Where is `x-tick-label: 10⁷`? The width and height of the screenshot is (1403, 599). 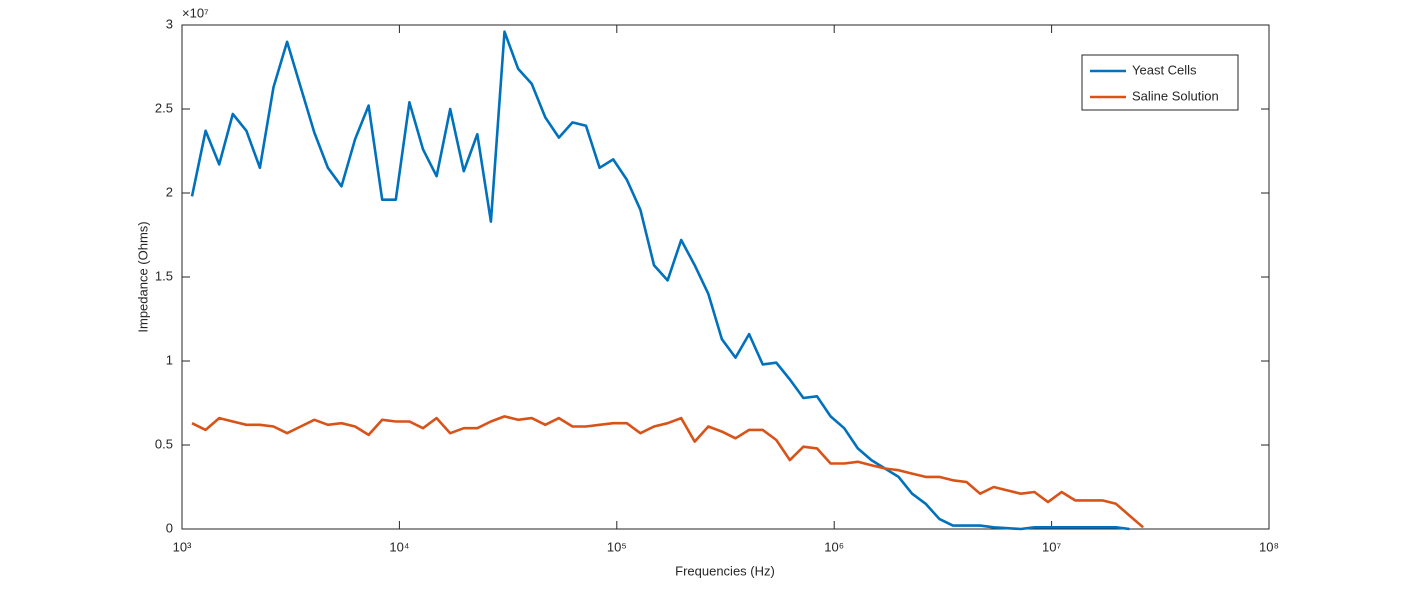
x-tick-label: 10⁷ is located at coordinates (1051, 546).